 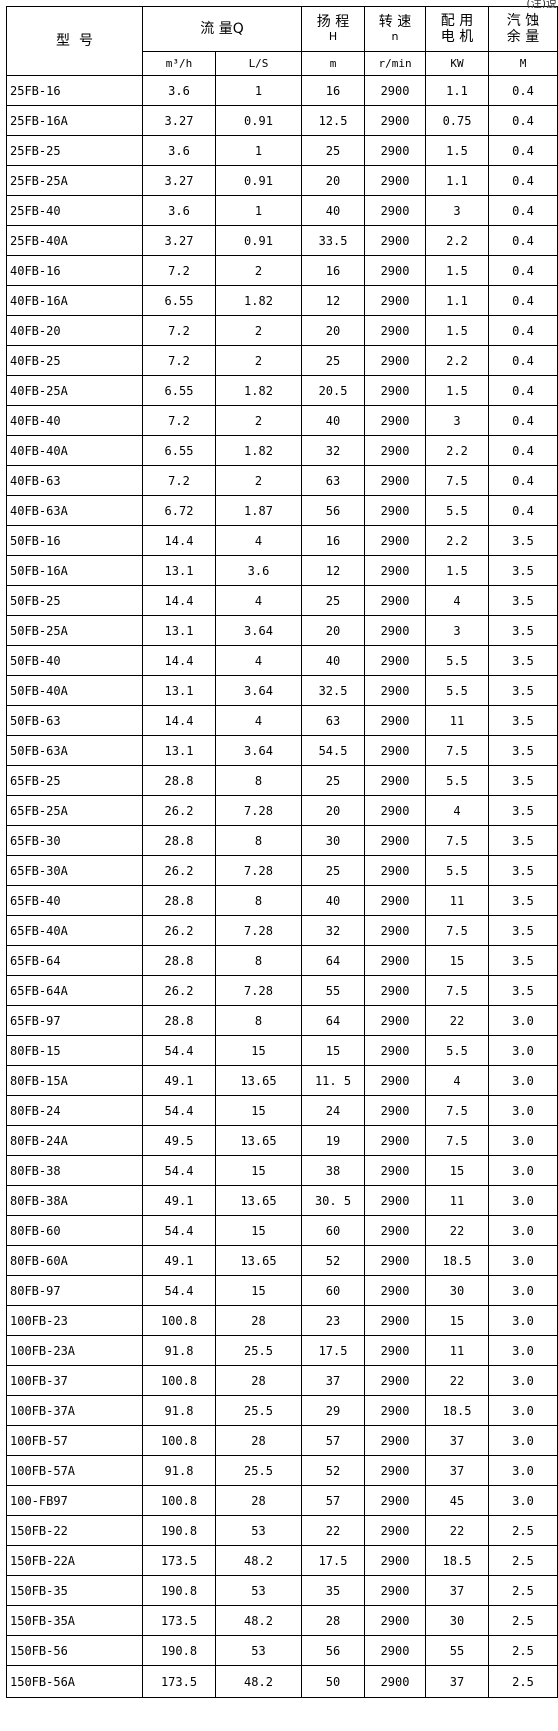 I want to click on table-row: 25FB-25A 3.27 0.91 20 2900 1.1 0.4, so click(x=282, y=180).